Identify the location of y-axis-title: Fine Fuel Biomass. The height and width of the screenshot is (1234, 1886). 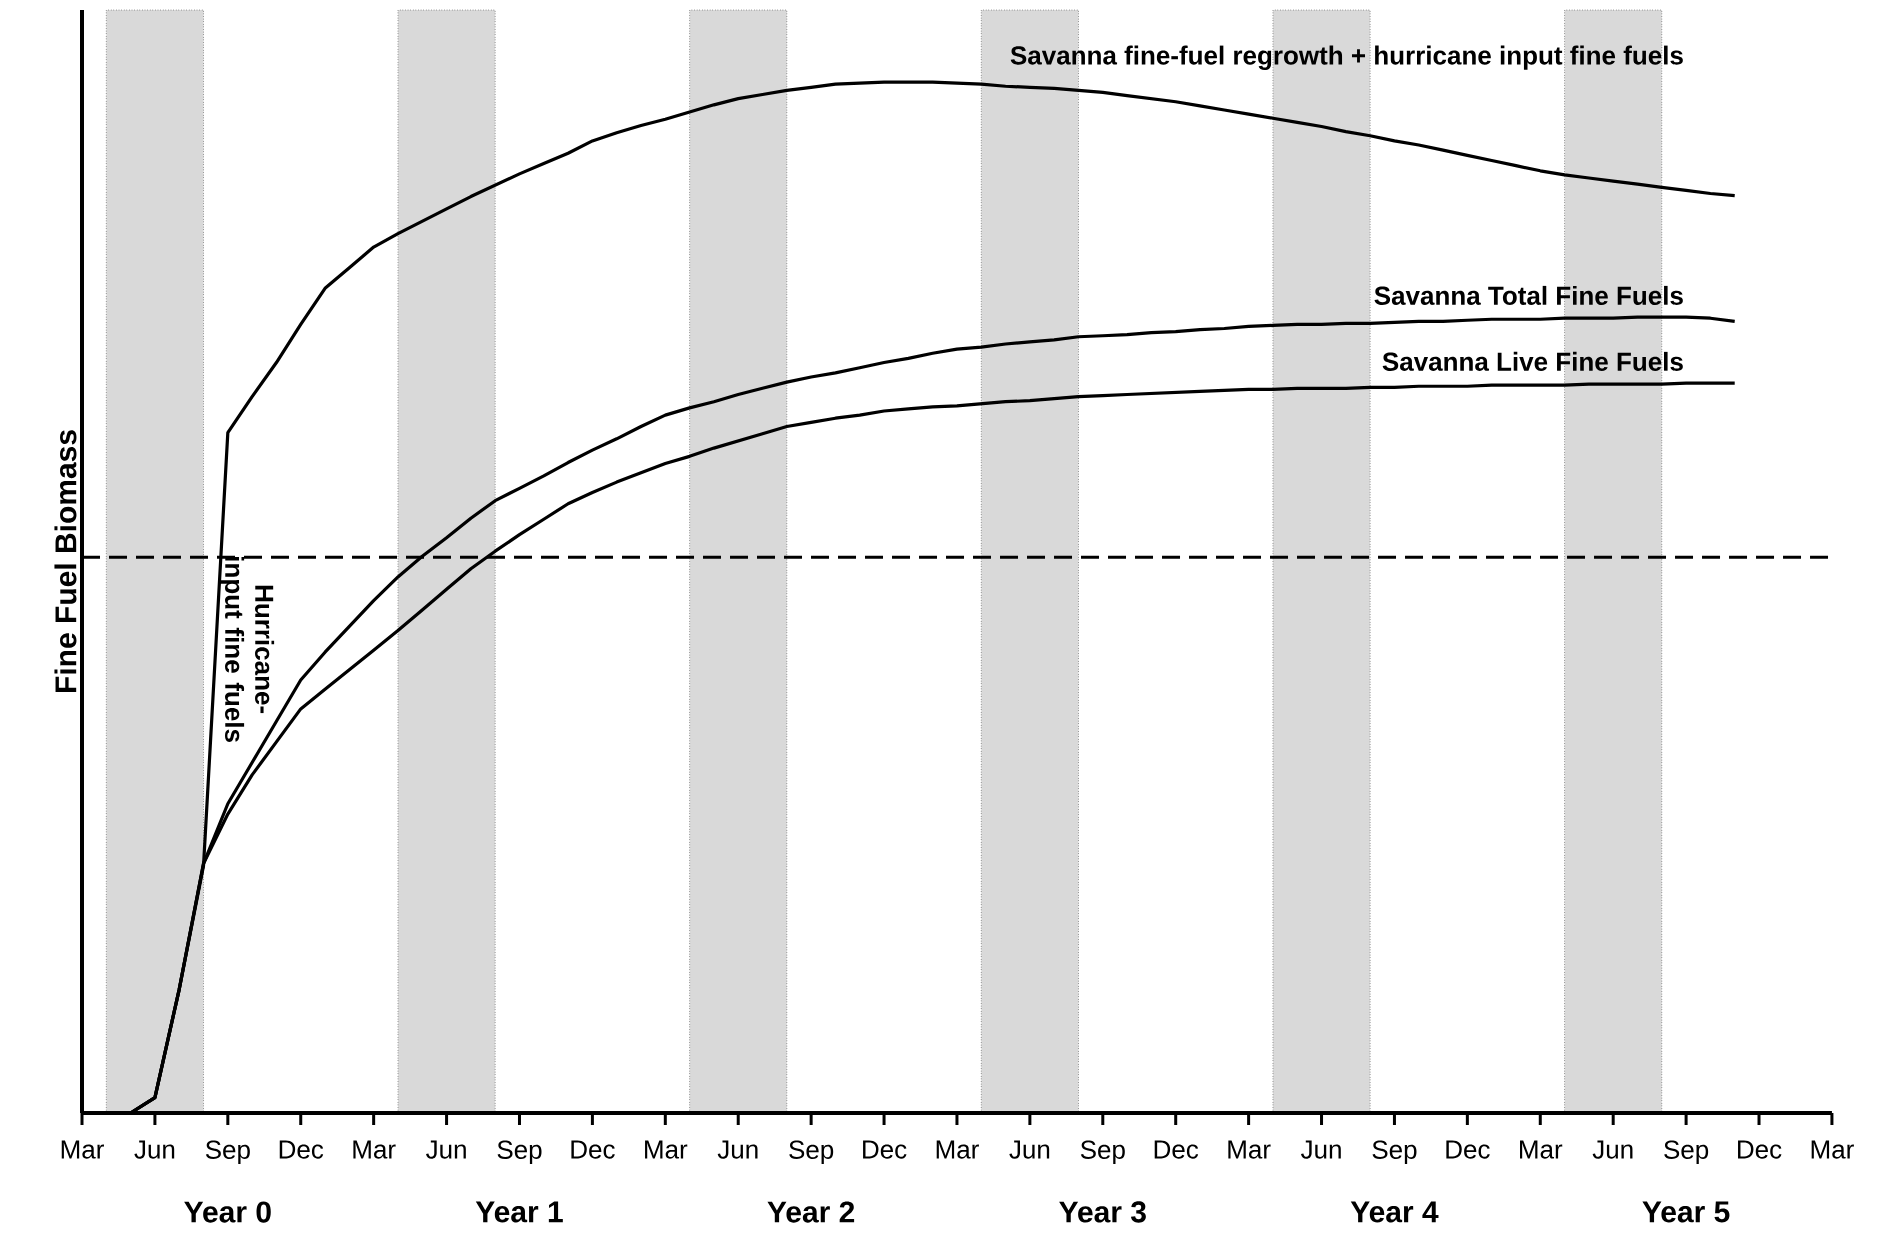
(65, 561).